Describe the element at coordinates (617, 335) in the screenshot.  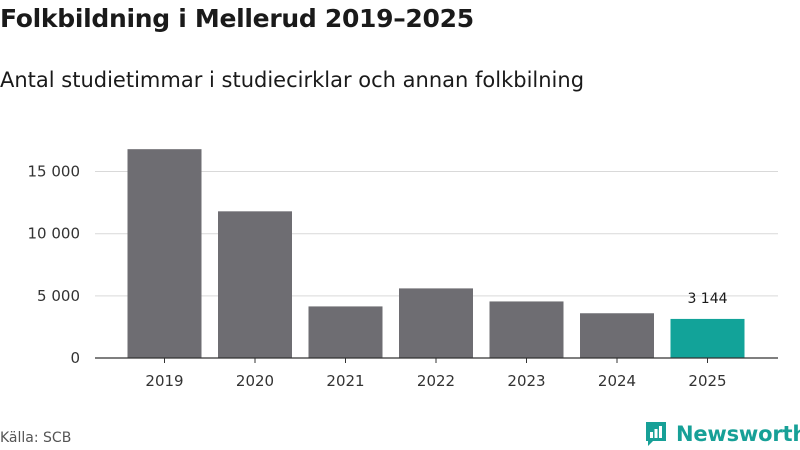
I see `bar-2024` at that location.